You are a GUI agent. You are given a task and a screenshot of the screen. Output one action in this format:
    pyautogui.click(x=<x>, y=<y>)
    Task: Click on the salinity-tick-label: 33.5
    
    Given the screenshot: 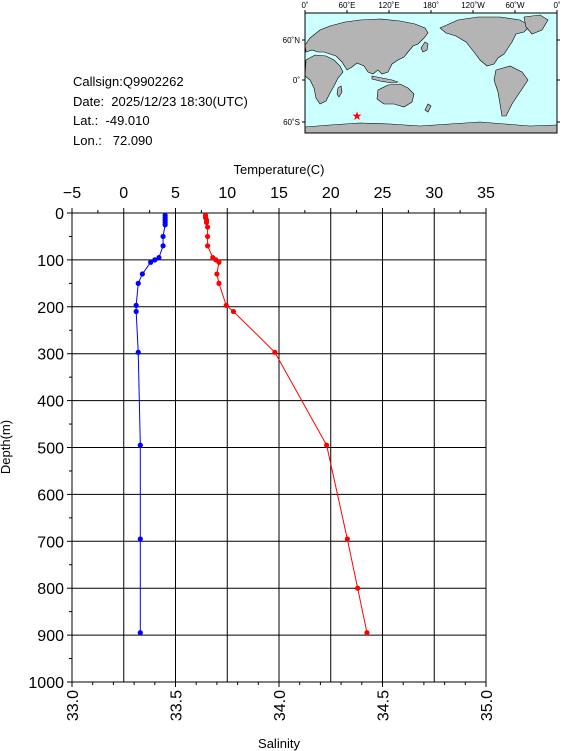 What is the action you would take?
    pyautogui.click(x=177, y=705)
    